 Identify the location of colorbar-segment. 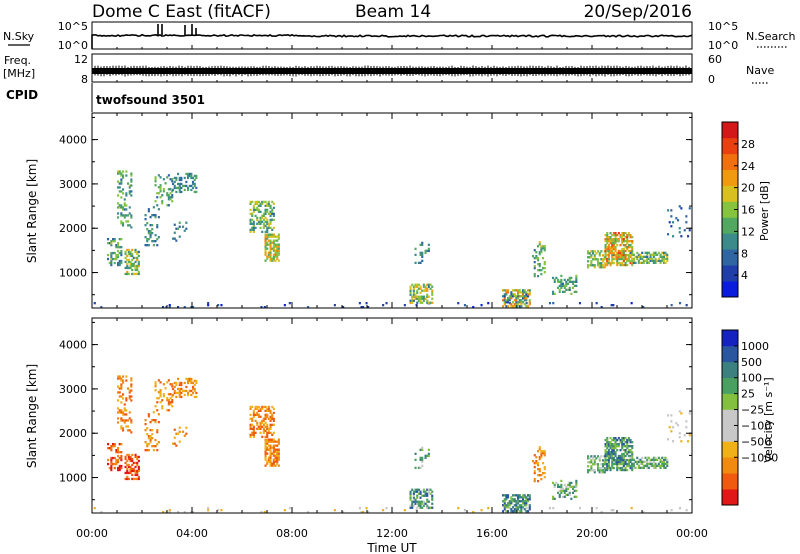
(730, 481).